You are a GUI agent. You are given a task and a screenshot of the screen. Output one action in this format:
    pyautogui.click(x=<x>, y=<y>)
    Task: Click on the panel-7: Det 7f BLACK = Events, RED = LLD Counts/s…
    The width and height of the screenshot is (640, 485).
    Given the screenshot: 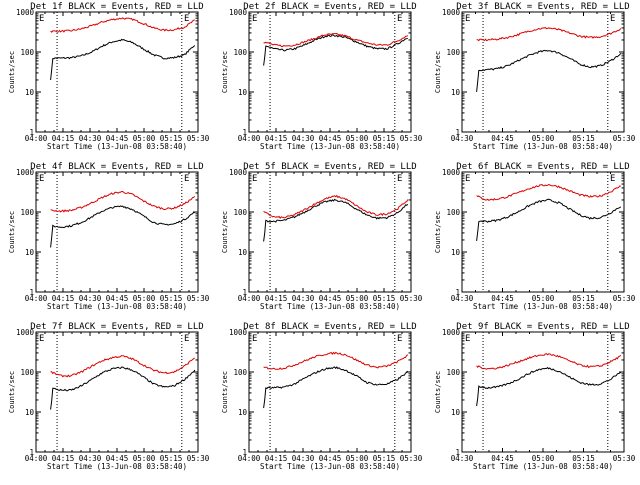 What is the action you would take?
    pyautogui.click(x=109, y=396)
    